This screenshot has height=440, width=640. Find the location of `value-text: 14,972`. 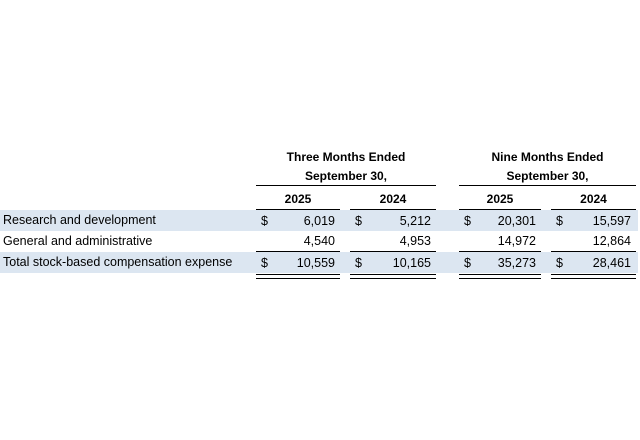

value-text: 14,972 is located at coordinates (516, 241).